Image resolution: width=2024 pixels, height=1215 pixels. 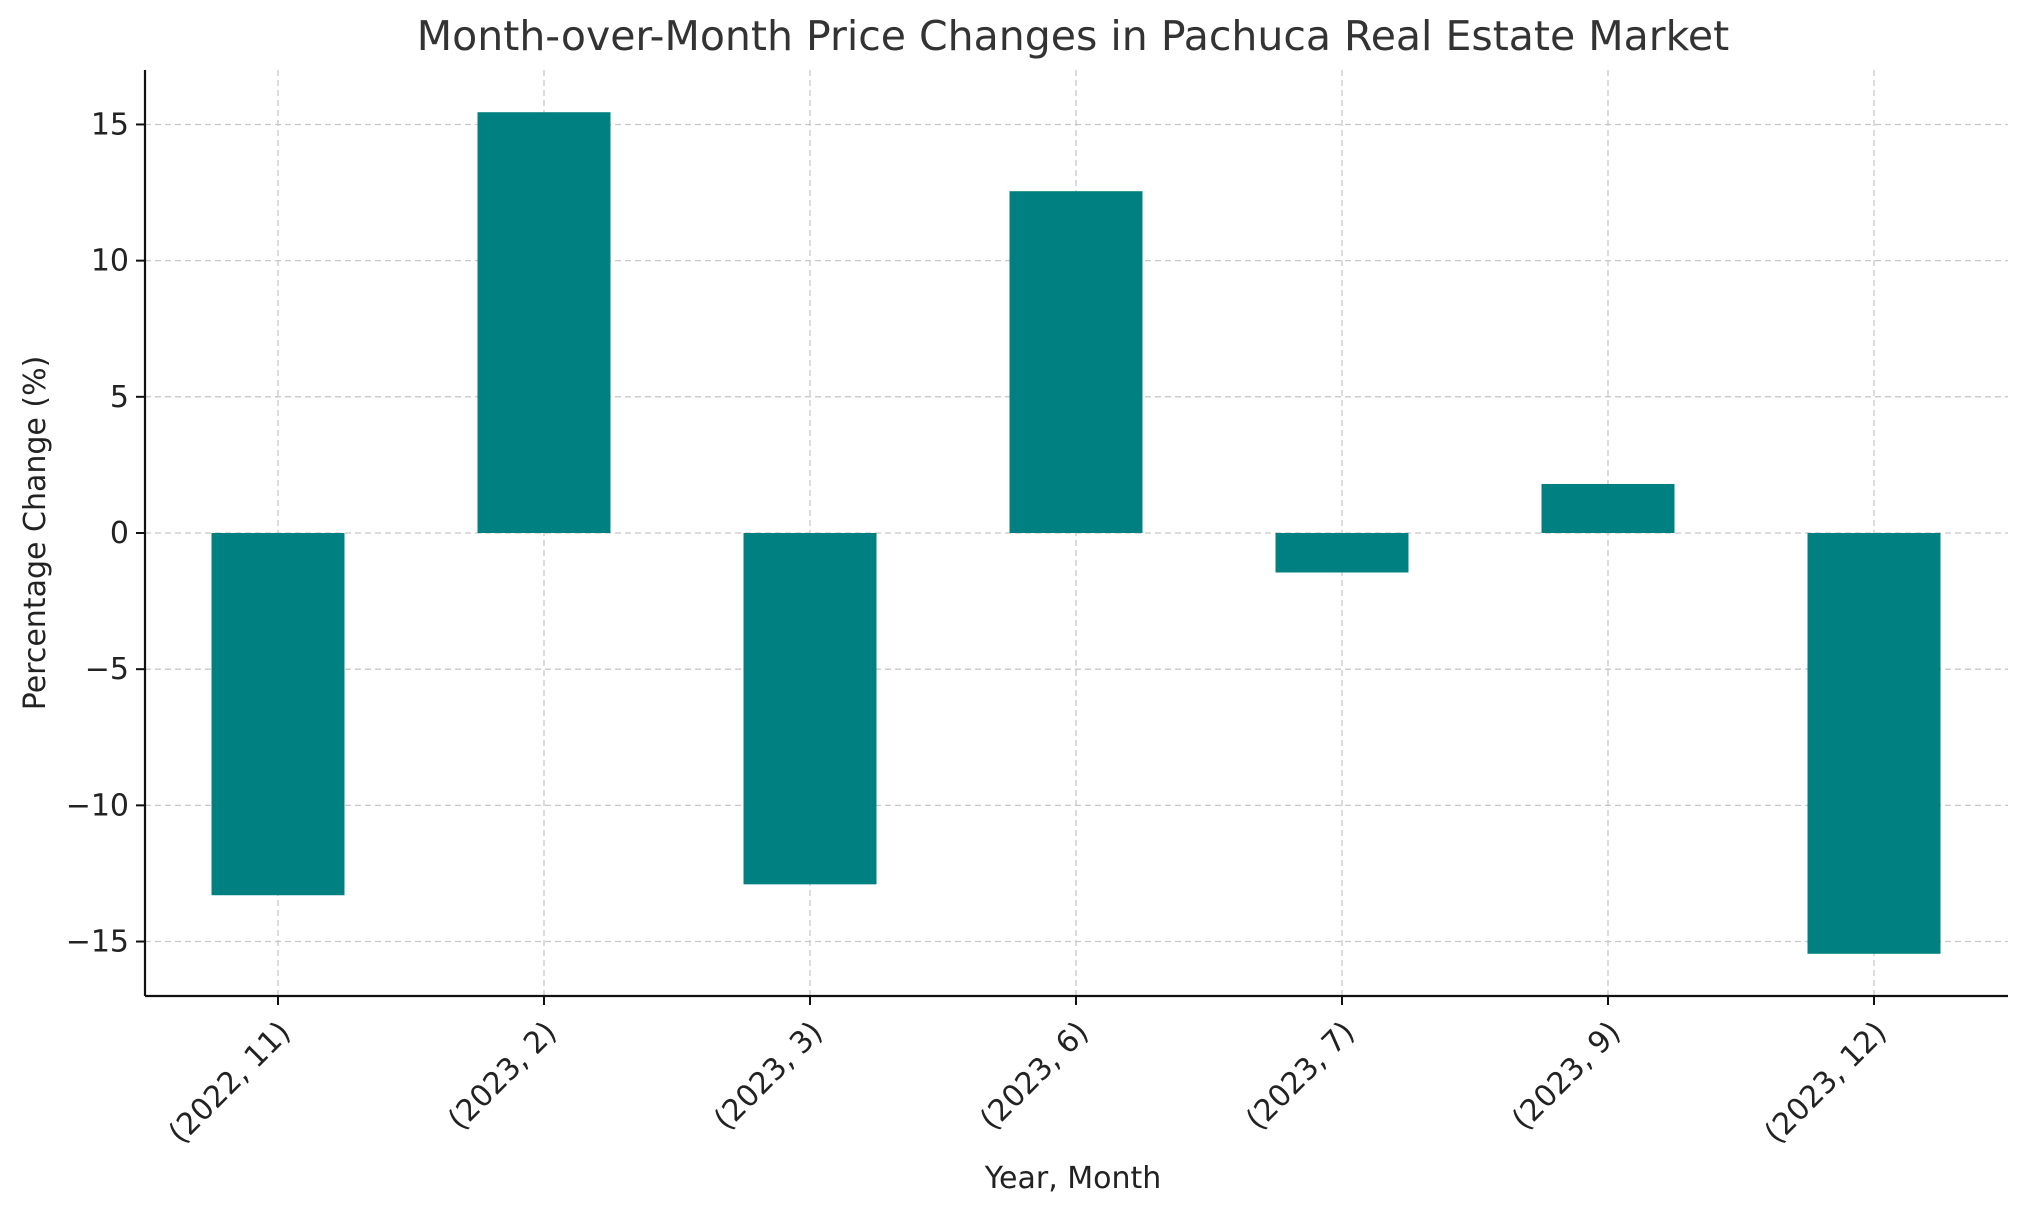 I want to click on y-axis-label: Percentage Change (%), so click(x=35, y=533).